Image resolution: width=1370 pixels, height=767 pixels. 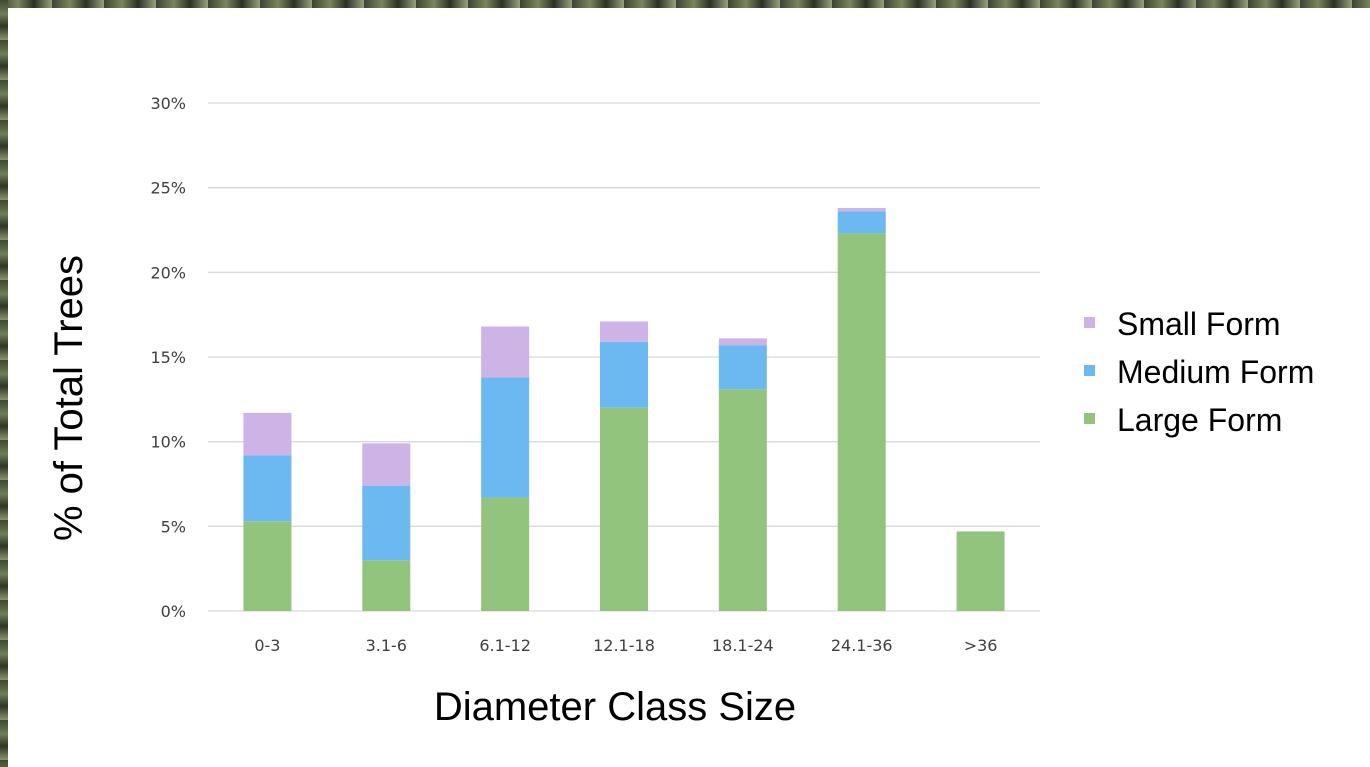 I want to click on x-axis-ticks: 0-3 3.1-6 6.1-12 12.1-18 18.1-24 24.1-36 >36, so click(x=625, y=645).